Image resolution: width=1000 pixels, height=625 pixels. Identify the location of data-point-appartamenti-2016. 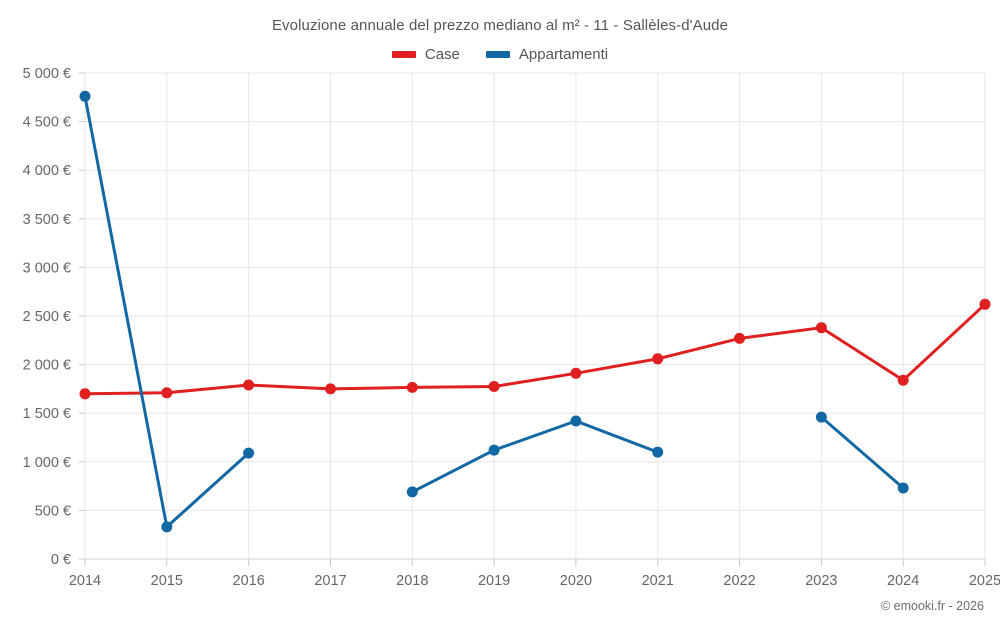
(249, 453).